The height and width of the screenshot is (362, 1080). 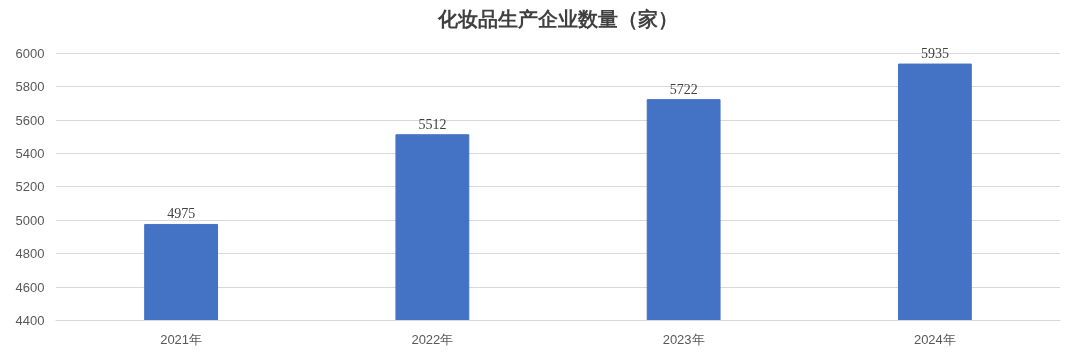 I want to click on x-tick-label: 2022年, so click(x=432, y=339).